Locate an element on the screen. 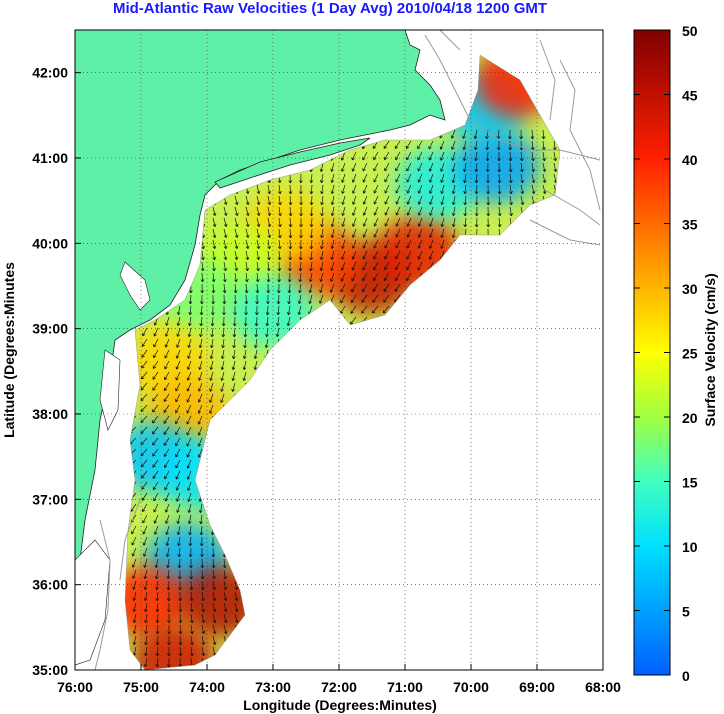 The height and width of the screenshot is (714, 724). x-tick-label: 71:00 is located at coordinates (405, 687).